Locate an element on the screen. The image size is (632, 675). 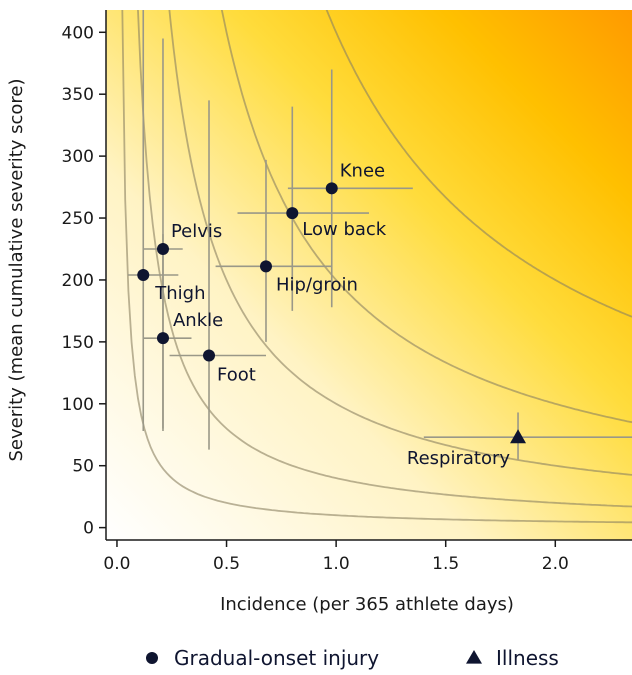
point-label-1-0: Respiratory is located at coordinates (458, 458).